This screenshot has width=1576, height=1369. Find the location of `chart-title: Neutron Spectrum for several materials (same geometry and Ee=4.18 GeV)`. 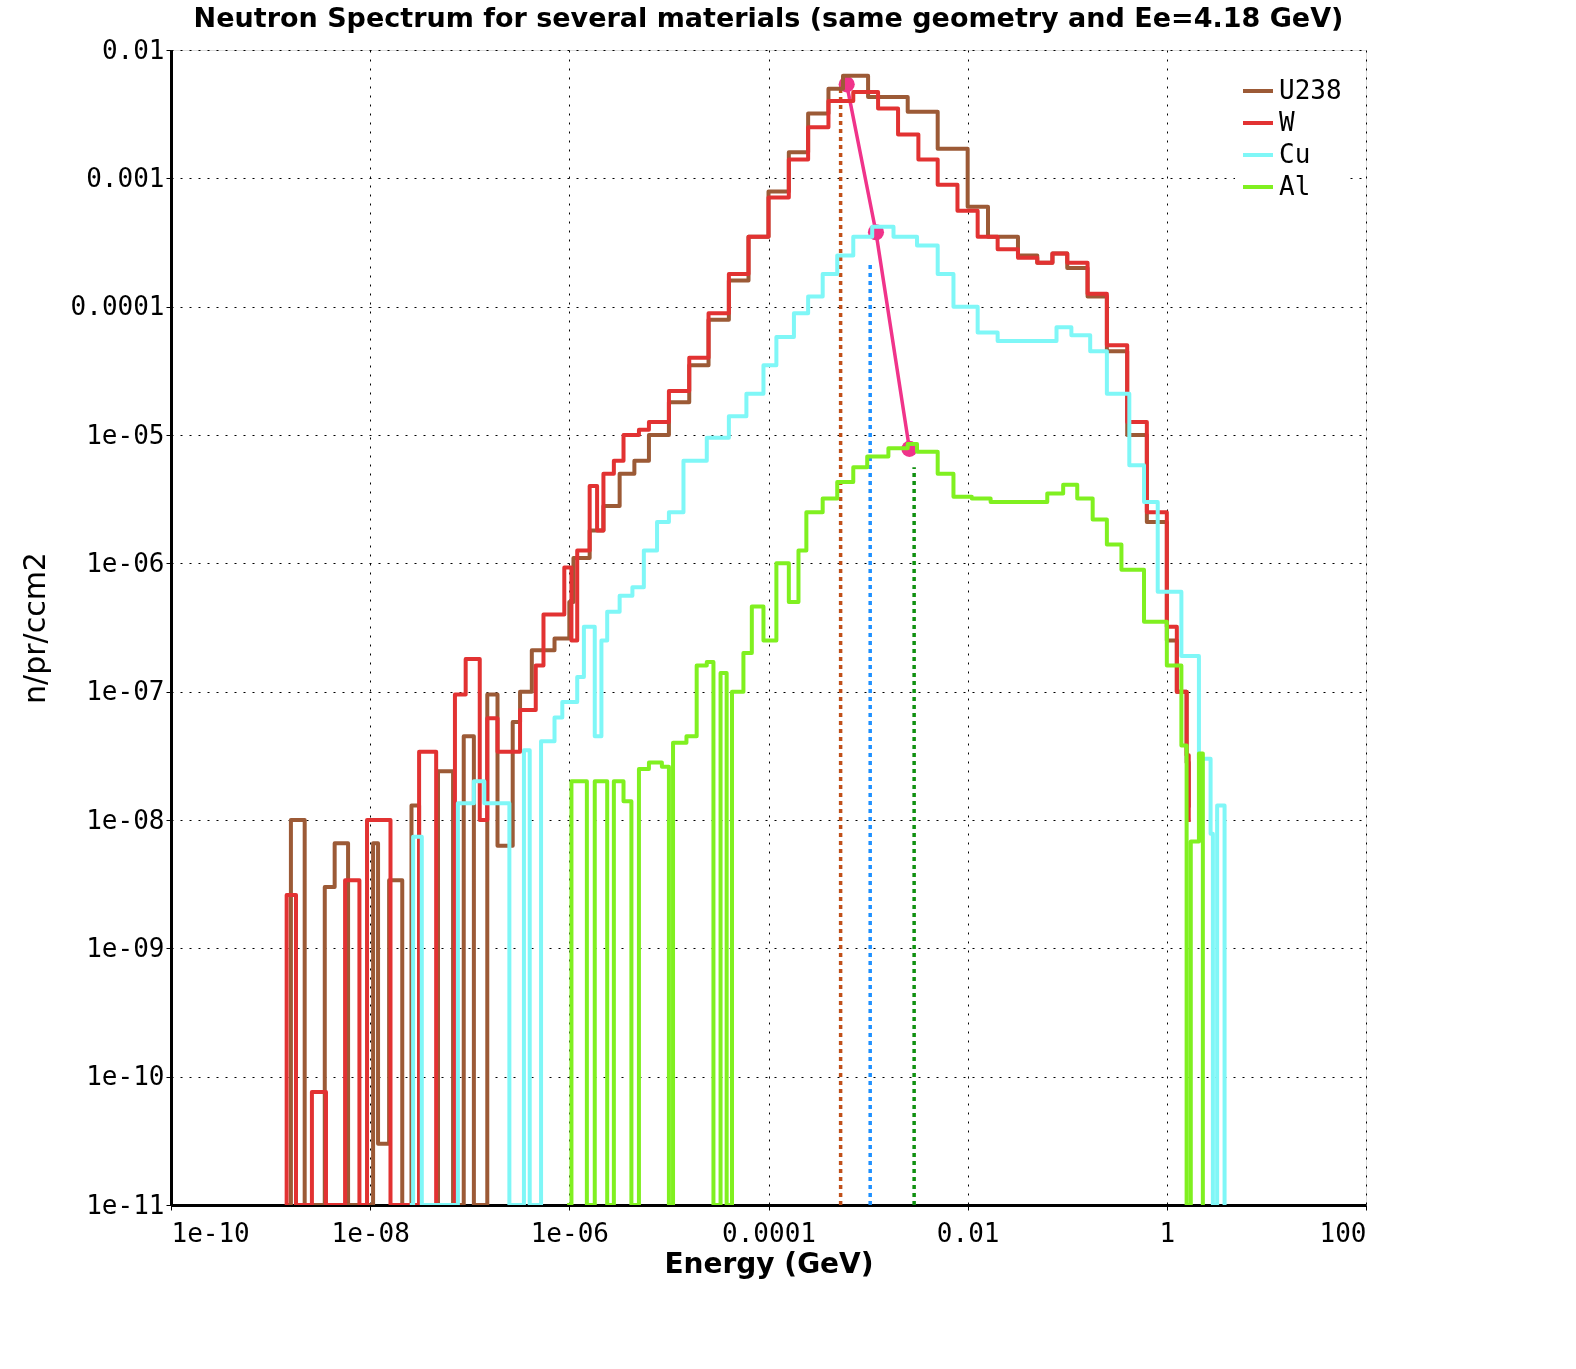

chart-title: Neutron Spectrum for several materials (same geometry and Ee=4.18 GeV) is located at coordinates (768, 17).